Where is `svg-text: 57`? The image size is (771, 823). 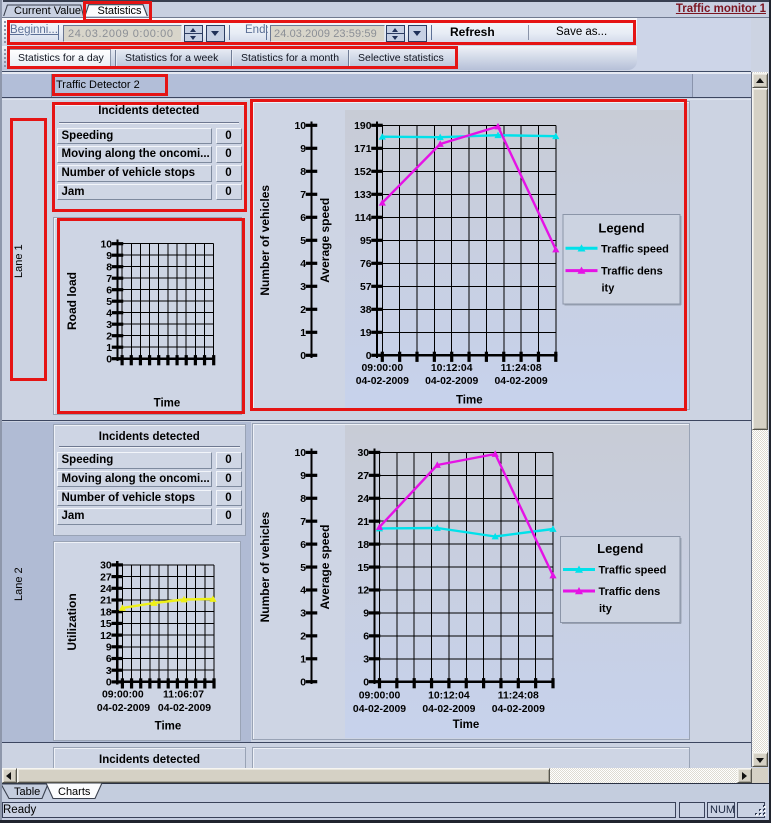 svg-text: 57 is located at coordinates (366, 287).